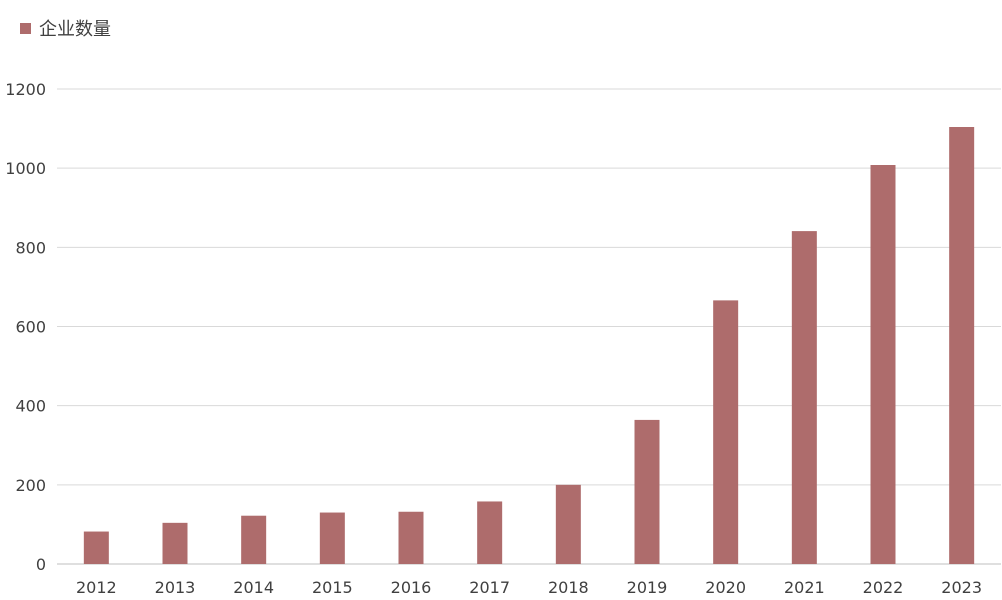 The width and height of the screenshot is (1002, 600). Describe the element at coordinates (41, 564) in the screenshot. I see `y-tick-label: 0` at that location.